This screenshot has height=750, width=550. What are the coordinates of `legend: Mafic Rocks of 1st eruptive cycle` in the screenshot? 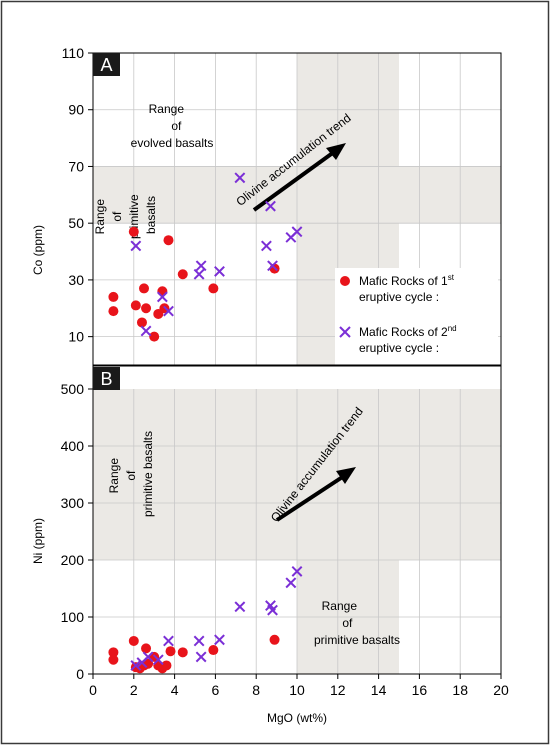 It's located at (416, 316).